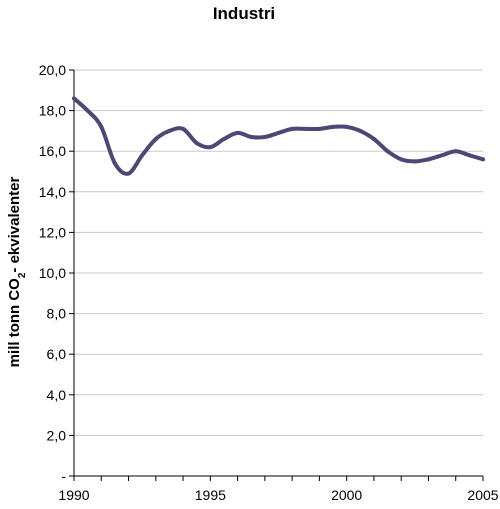 The image size is (500, 509). Describe the element at coordinates (52, 232) in the screenshot. I see `y-tick-label: 12,0` at that location.